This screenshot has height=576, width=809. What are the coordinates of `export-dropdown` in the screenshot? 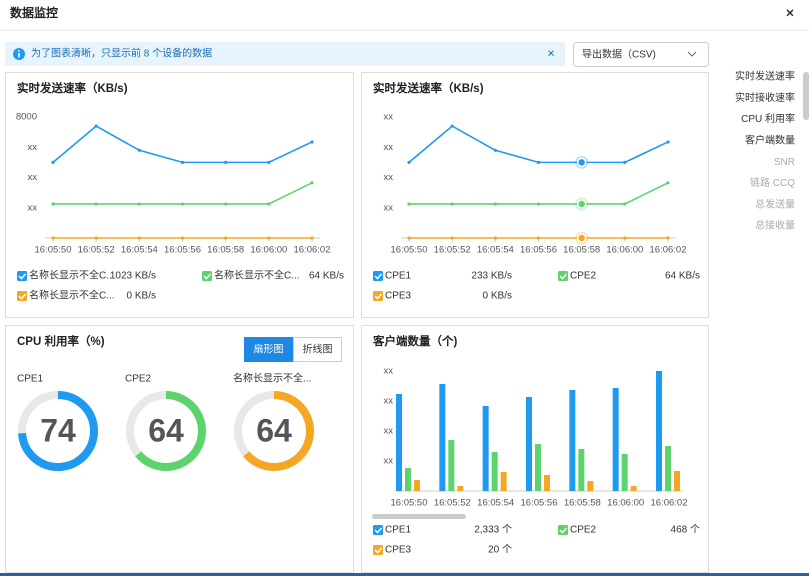 It's located at (641, 54).